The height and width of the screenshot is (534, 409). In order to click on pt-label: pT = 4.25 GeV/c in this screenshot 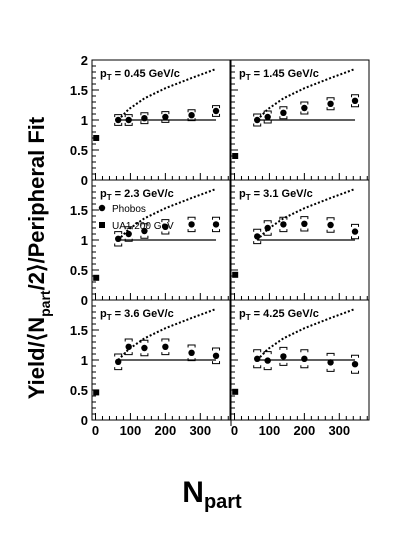, I will do `click(279, 315)`.